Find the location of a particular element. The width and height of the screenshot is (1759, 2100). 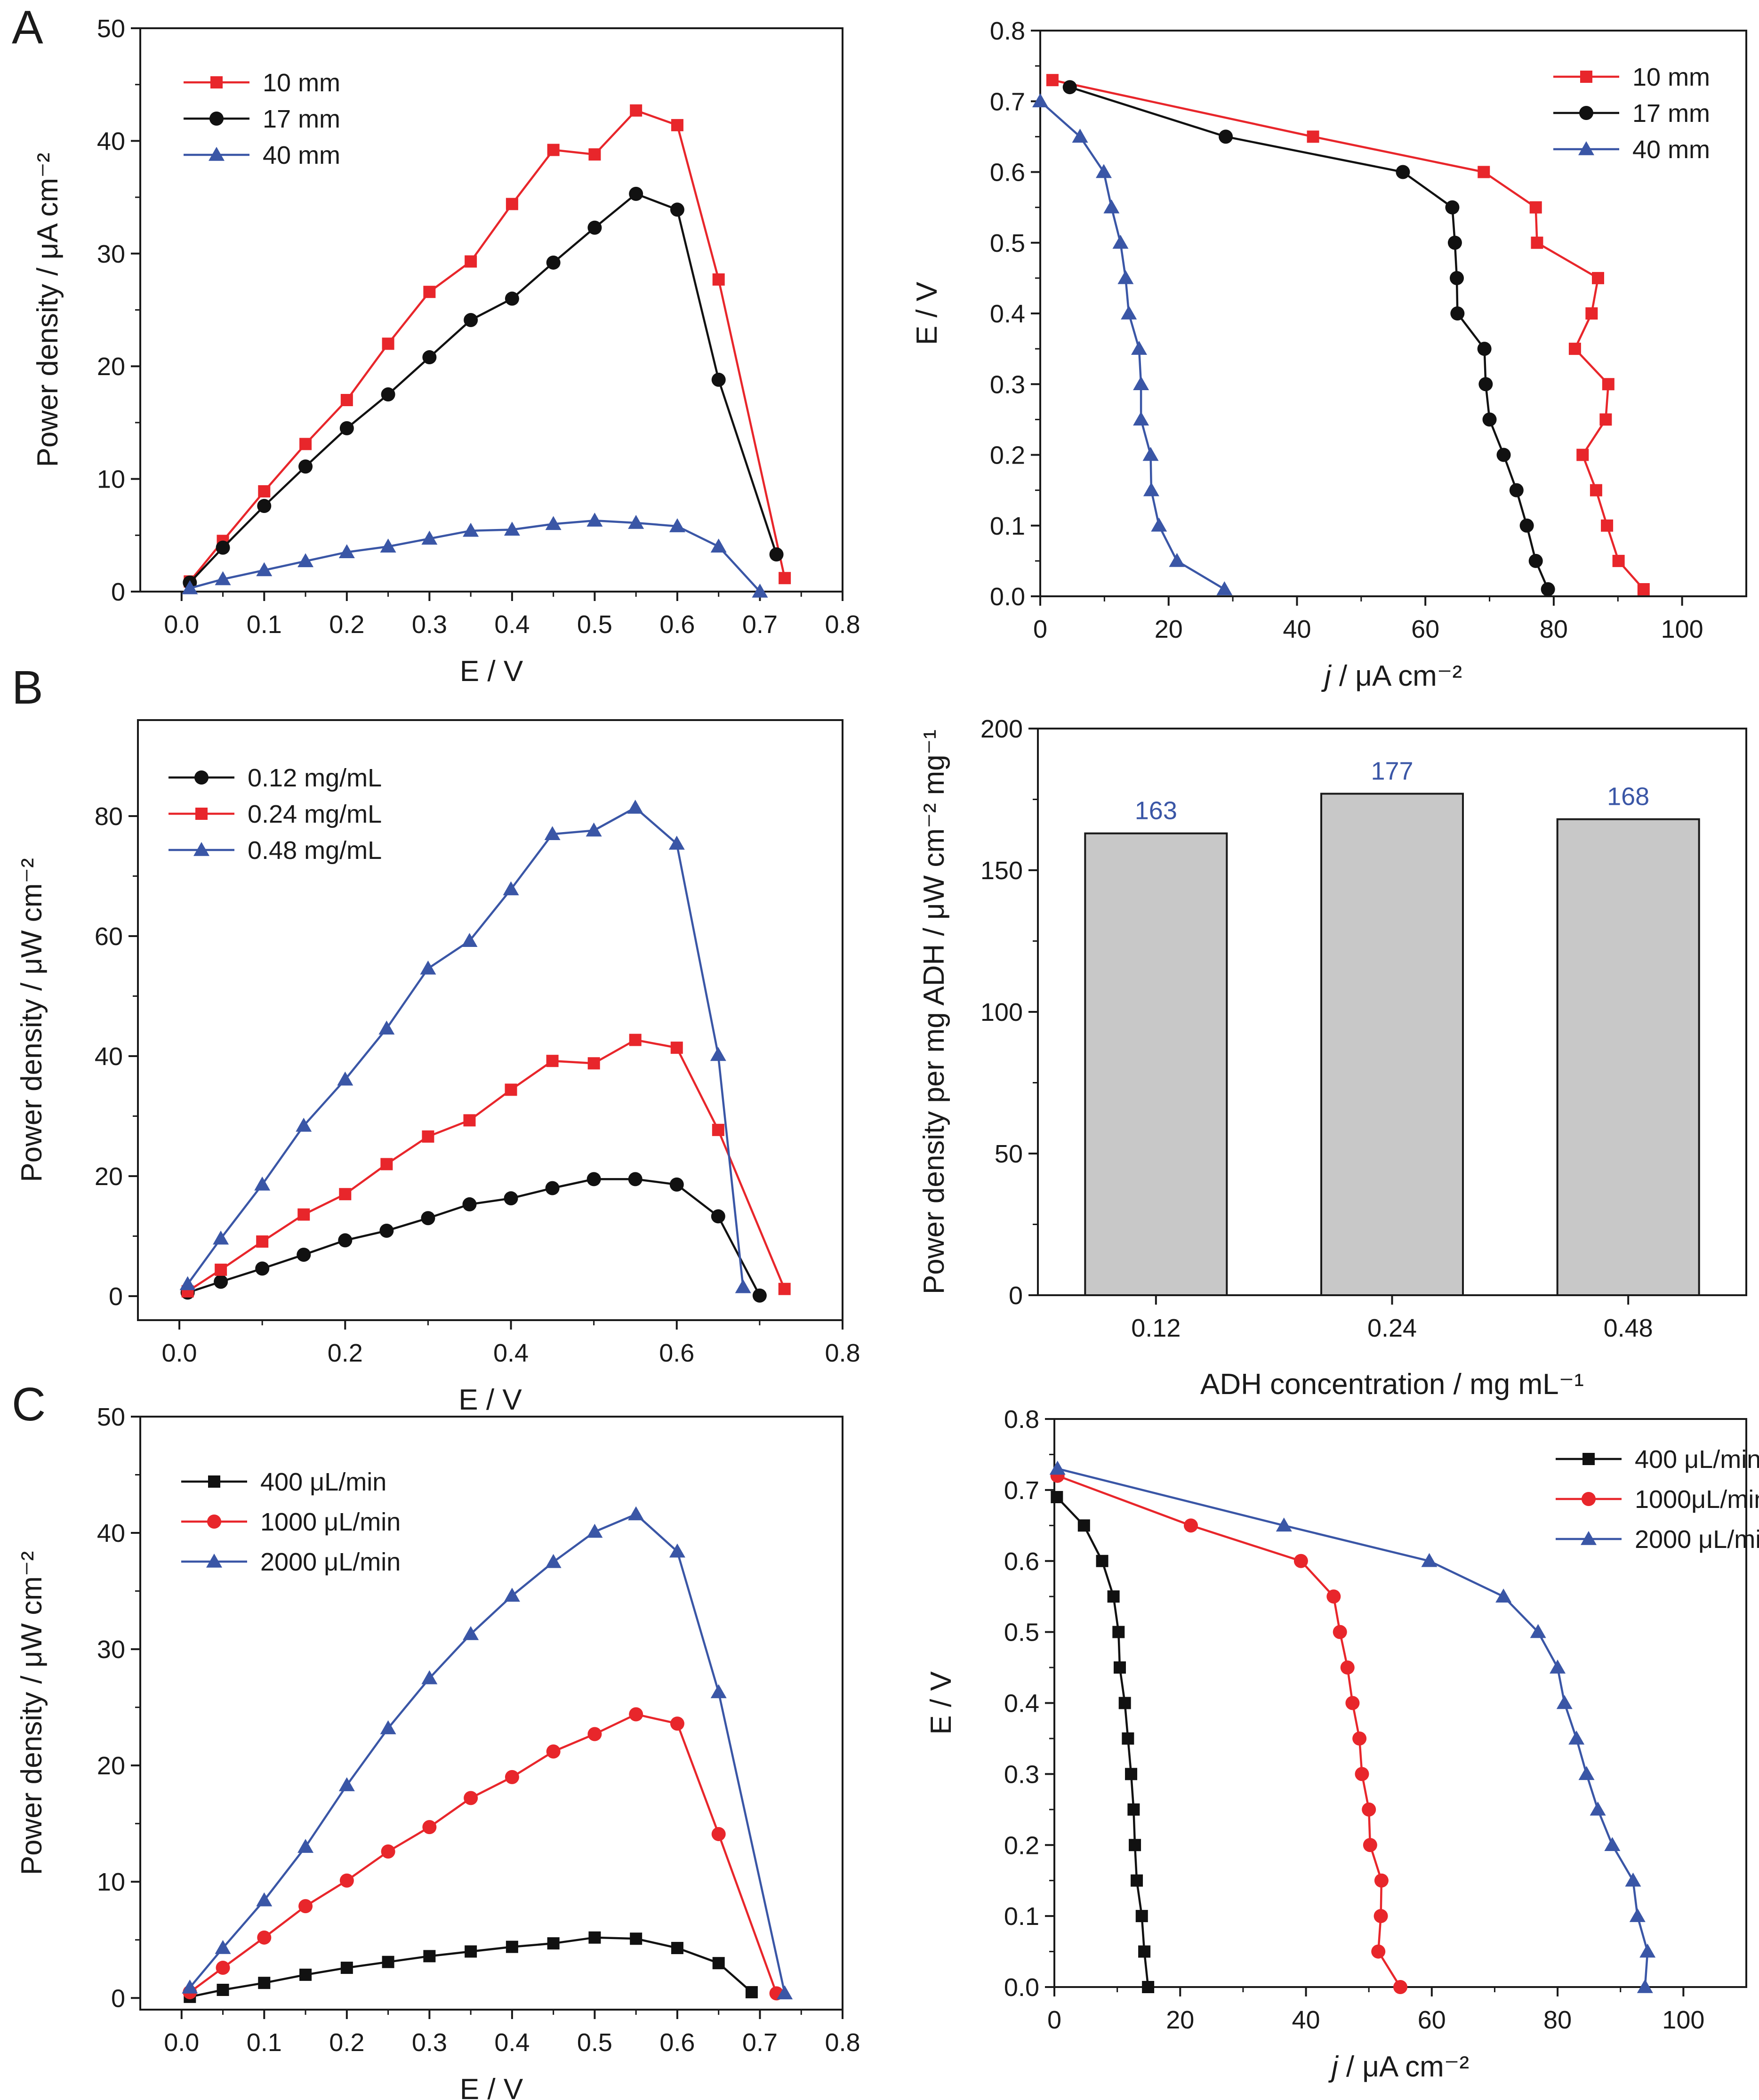

x-tick-label: 0.5 is located at coordinates (594, 624).